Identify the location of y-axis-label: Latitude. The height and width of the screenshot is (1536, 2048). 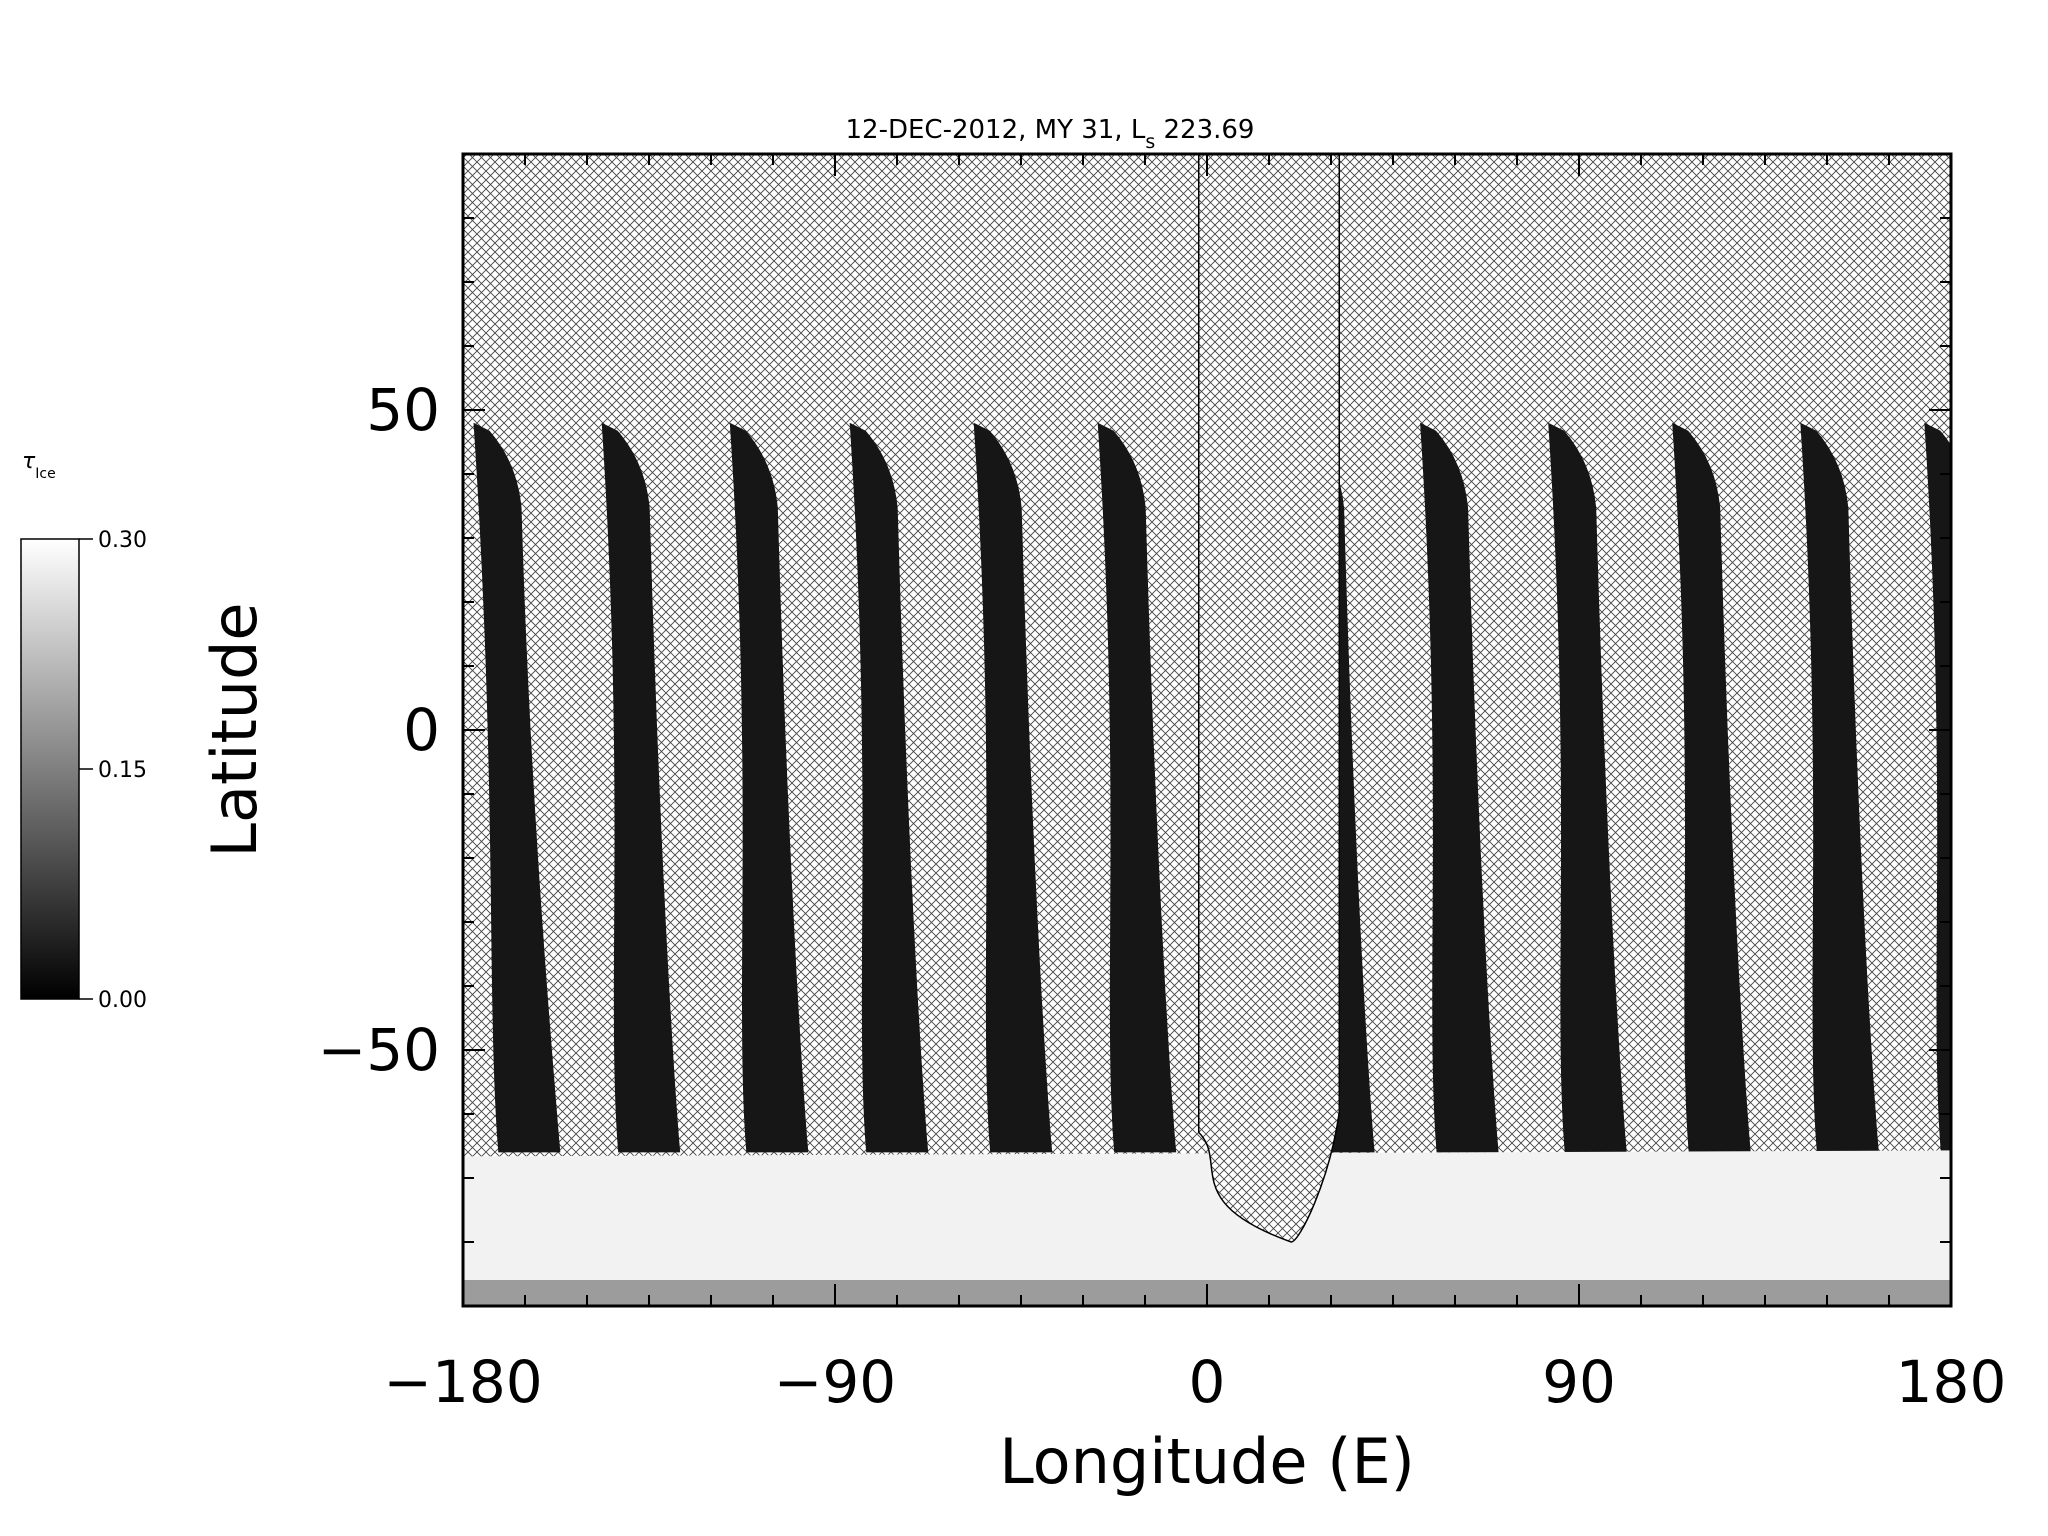
(234, 729).